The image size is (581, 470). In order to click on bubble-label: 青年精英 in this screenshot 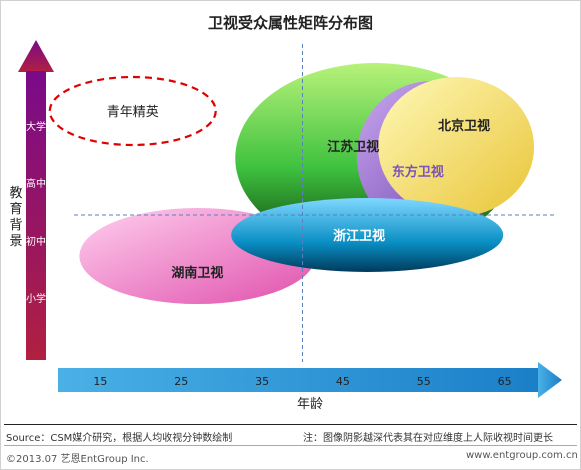, I will do `click(133, 112)`.